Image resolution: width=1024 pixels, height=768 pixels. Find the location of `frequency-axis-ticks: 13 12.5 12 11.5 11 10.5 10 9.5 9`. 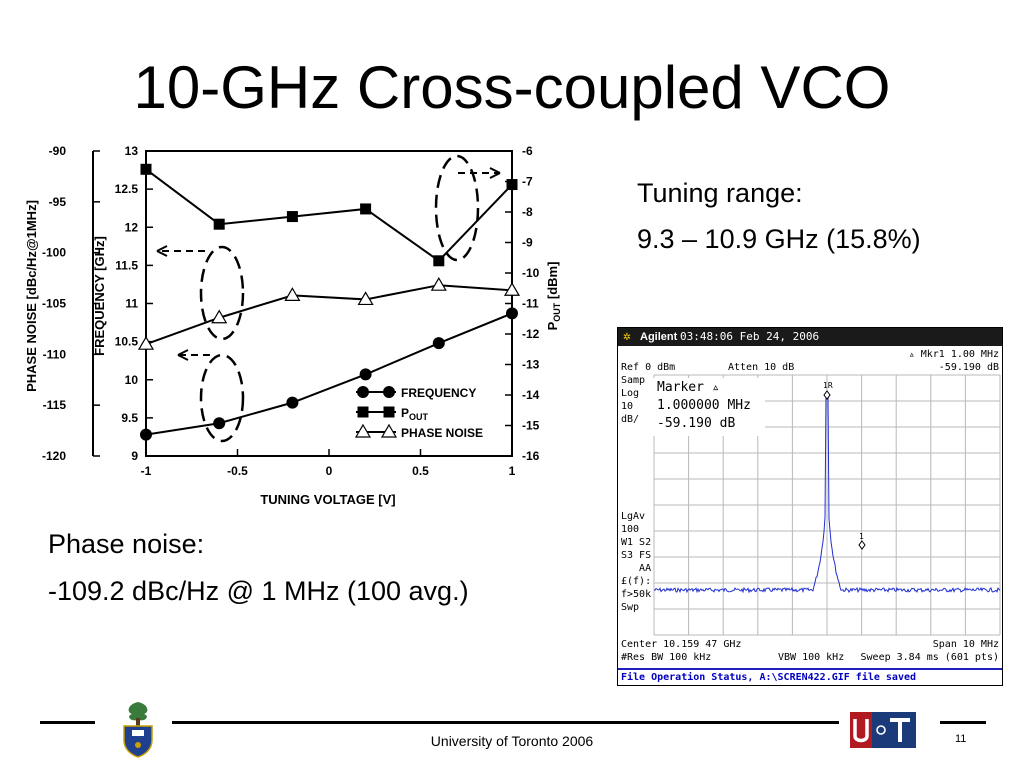

frequency-axis-ticks: 13 12.5 12 11.5 11 10.5 10 9.5 9 is located at coordinates (134, 303).